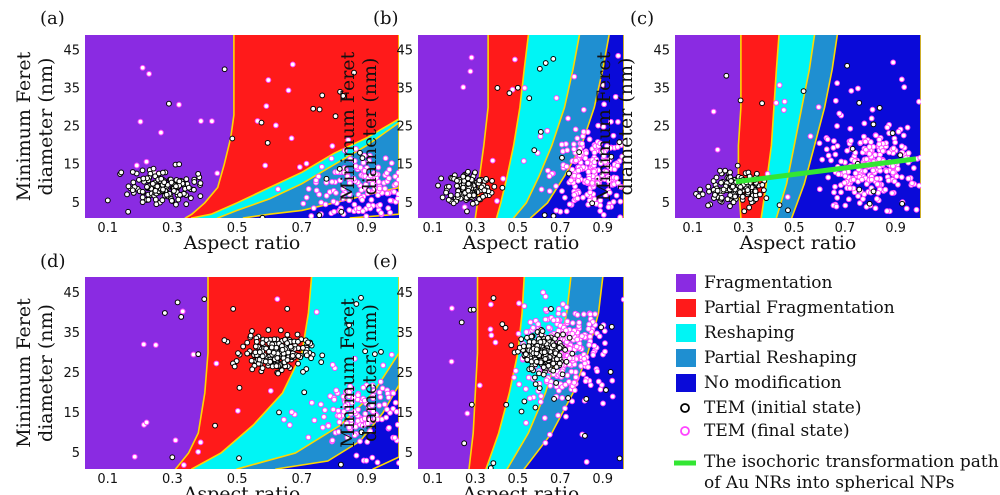  I want to click on x-tick-label: 0.7, so click(560, 228).